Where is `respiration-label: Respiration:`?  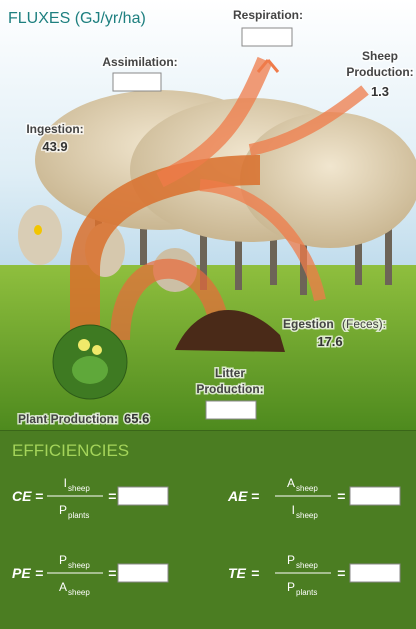 respiration-label: Respiration: is located at coordinates (268, 15).